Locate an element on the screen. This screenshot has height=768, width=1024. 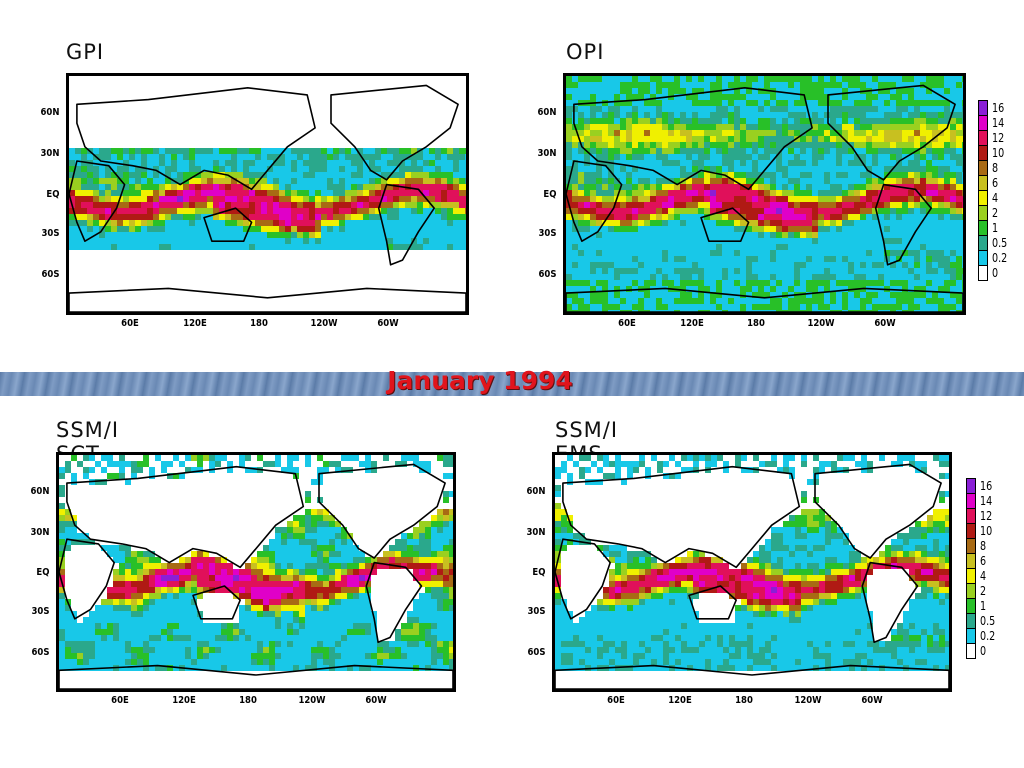
legend-label: 0 is located at coordinates (983, 651).